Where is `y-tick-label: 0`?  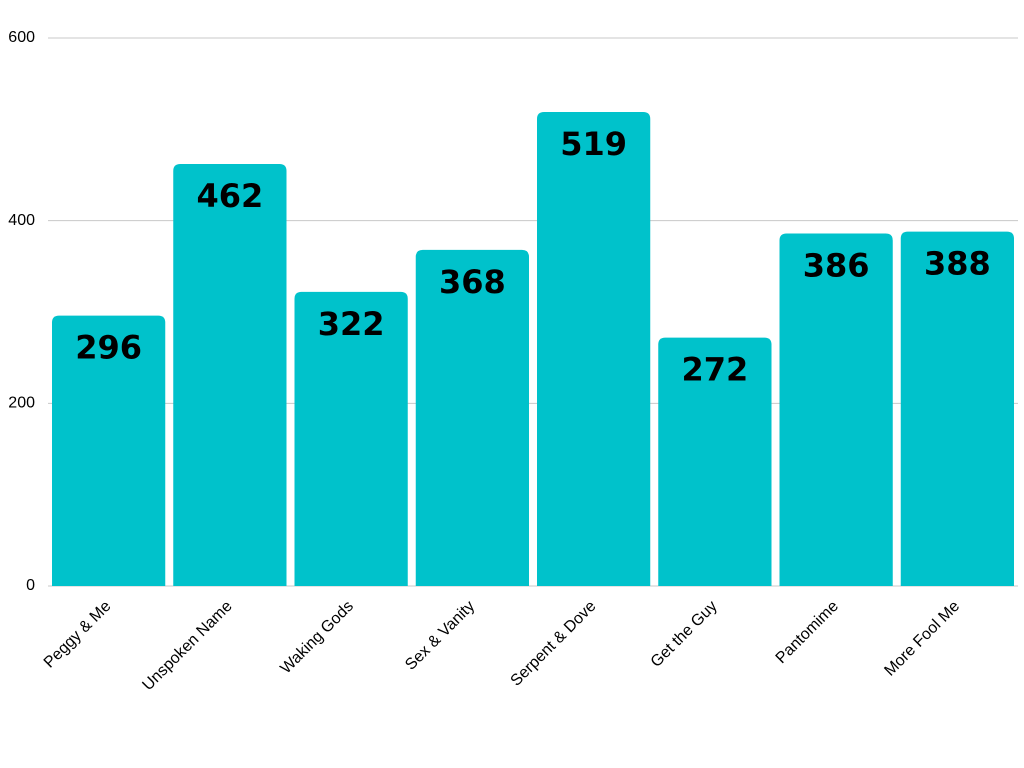 y-tick-label: 0 is located at coordinates (30, 585).